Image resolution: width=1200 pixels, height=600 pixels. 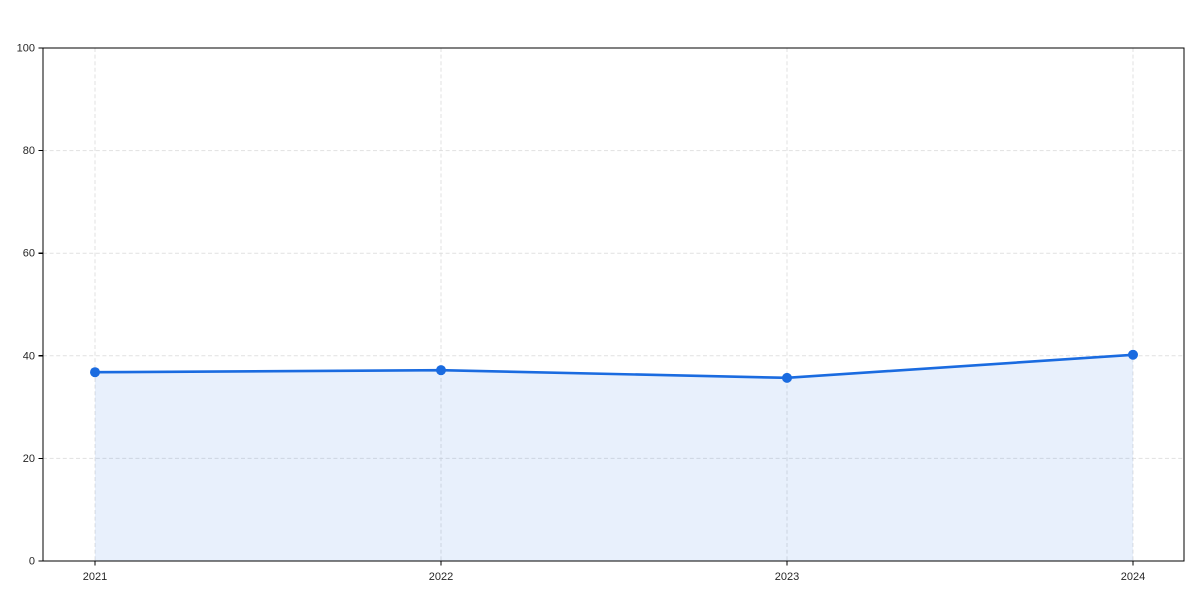 What do you see at coordinates (441, 577) in the screenshot?
I see `x-tick-label: 2022` at bounding box center [441, 577].